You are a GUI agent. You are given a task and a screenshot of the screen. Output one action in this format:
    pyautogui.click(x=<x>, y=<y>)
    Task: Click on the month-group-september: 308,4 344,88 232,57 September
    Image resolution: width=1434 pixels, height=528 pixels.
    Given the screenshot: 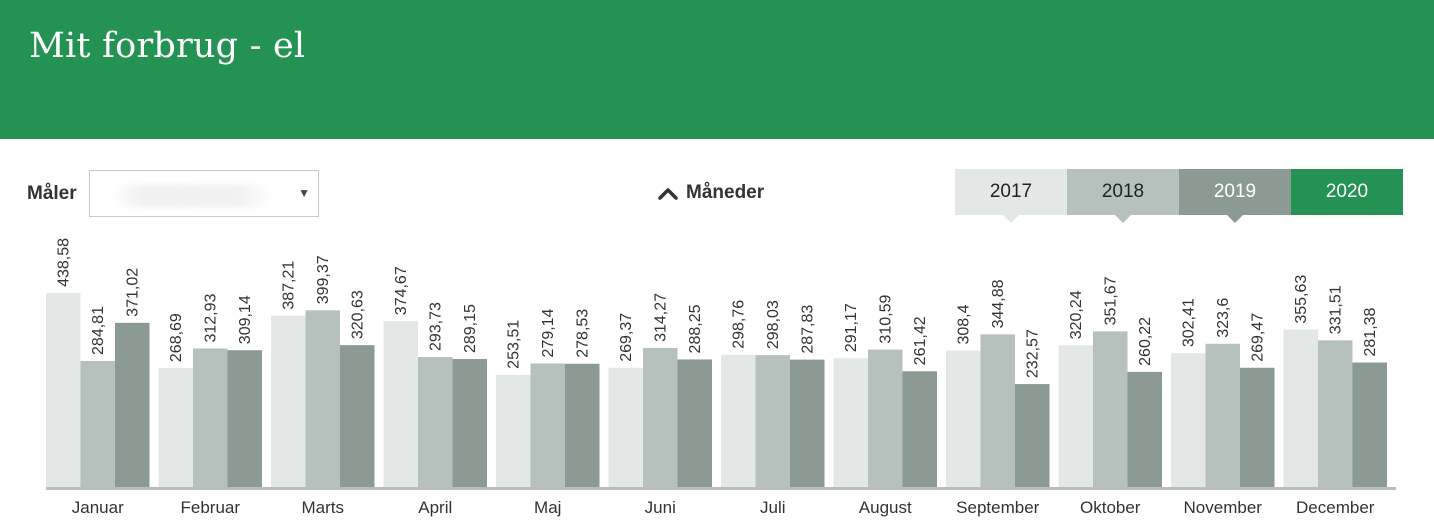 What is the action you would take?
    pyautogui.click(x=998, y=398)
    